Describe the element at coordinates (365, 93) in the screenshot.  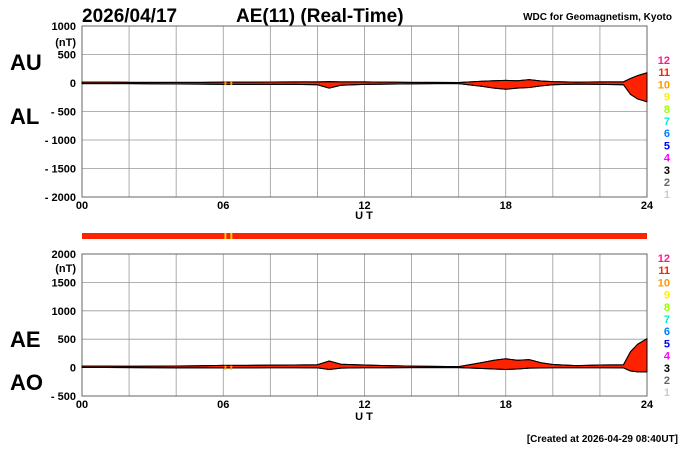
I see `al-line` at that location.